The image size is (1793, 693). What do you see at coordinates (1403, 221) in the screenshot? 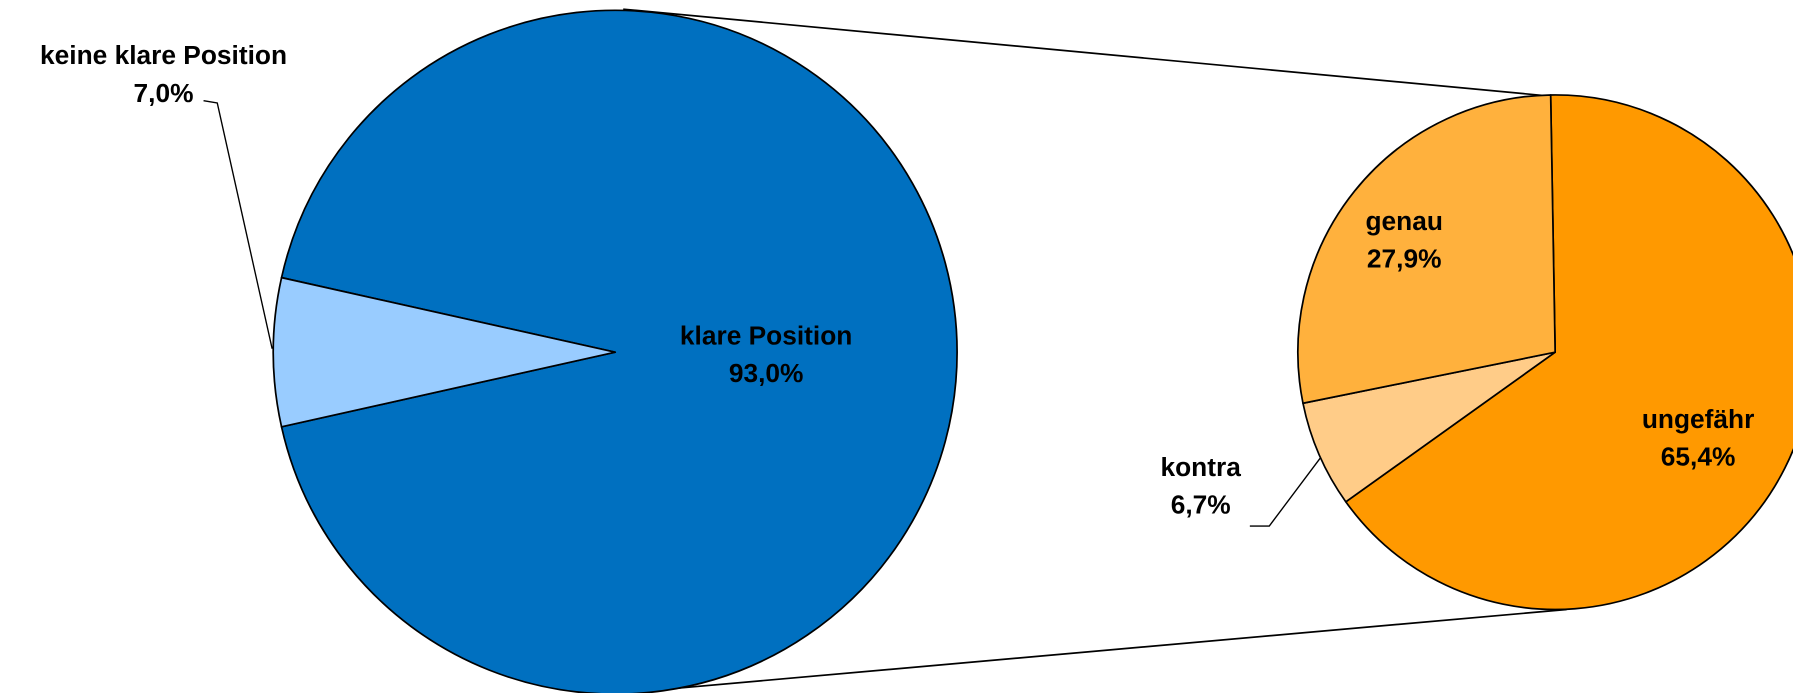
I see `slice-label: genau` at bounding box center [1403, 221].